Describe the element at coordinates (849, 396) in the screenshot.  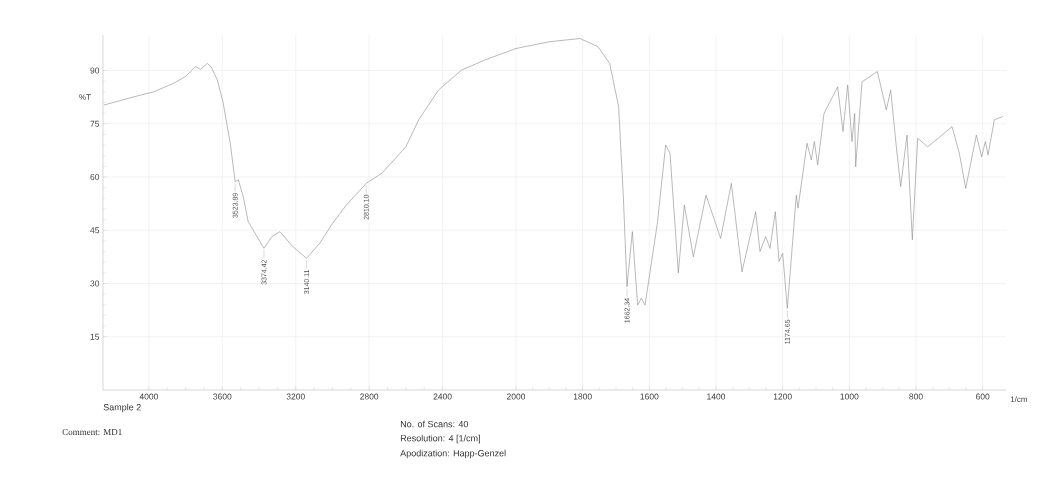
I see `x-tick-label: 1000` at that location.